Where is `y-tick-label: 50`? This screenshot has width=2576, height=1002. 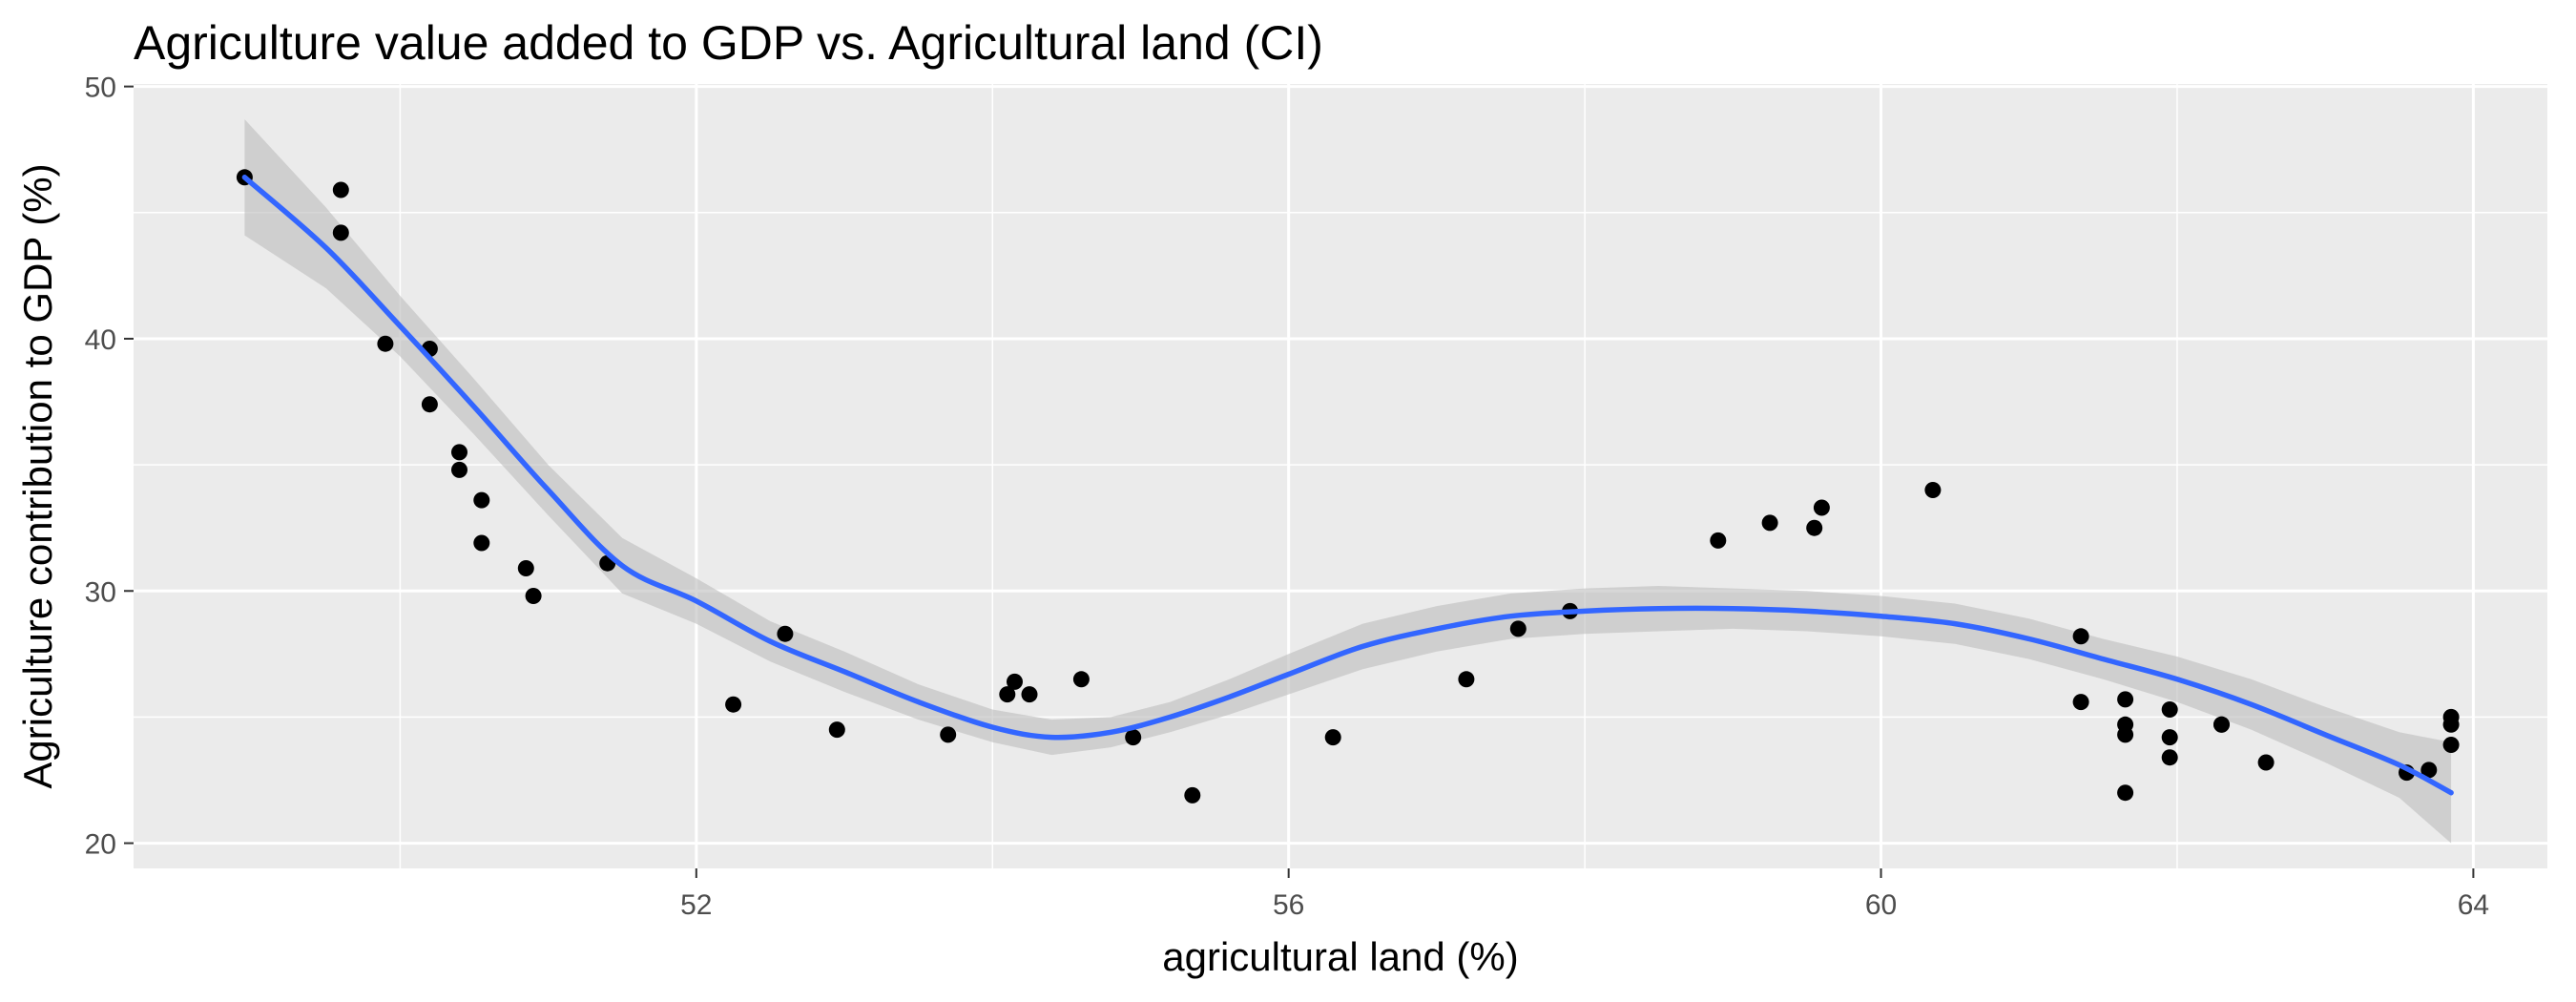
y-tick-label: 50 is located at coordinates (100, 88).